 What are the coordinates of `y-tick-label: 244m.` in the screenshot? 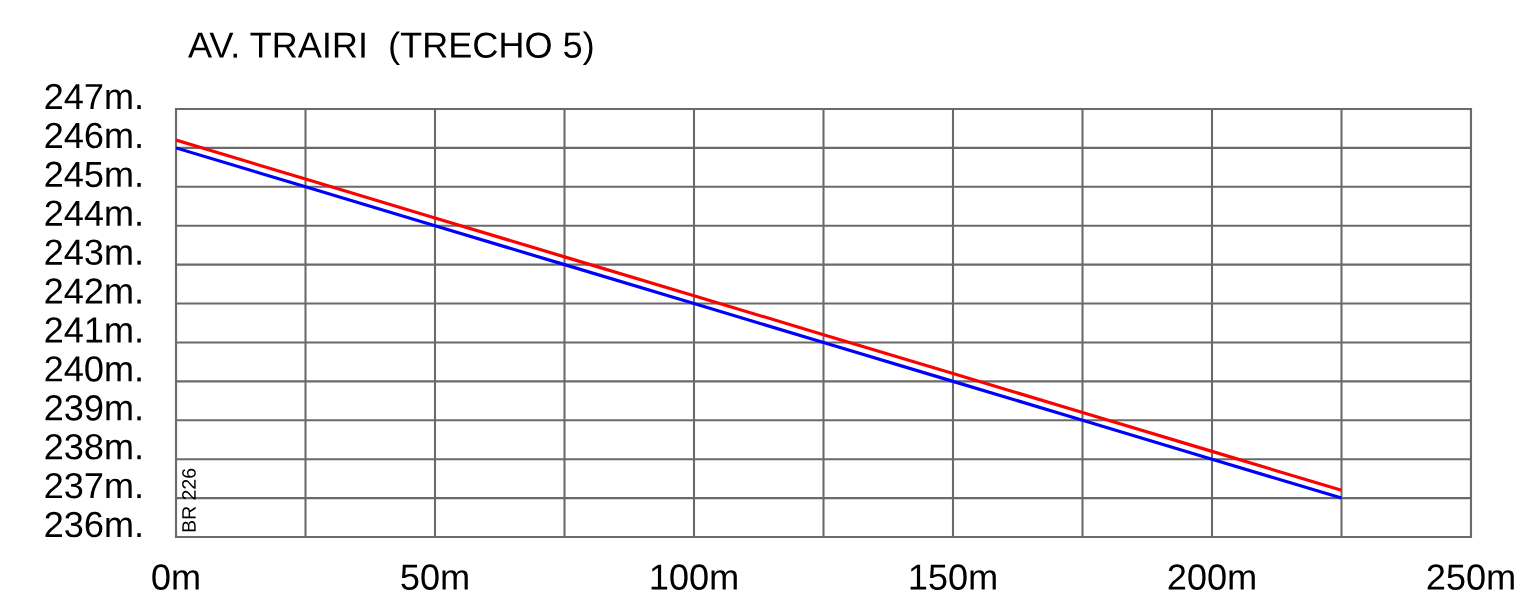 It's located at (93, 213).